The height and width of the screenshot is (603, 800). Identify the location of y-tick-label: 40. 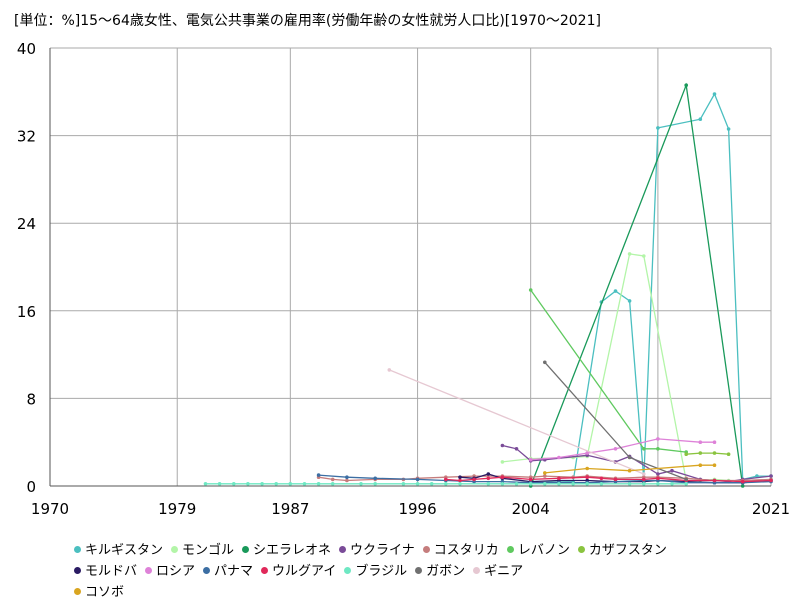
(26, 49).